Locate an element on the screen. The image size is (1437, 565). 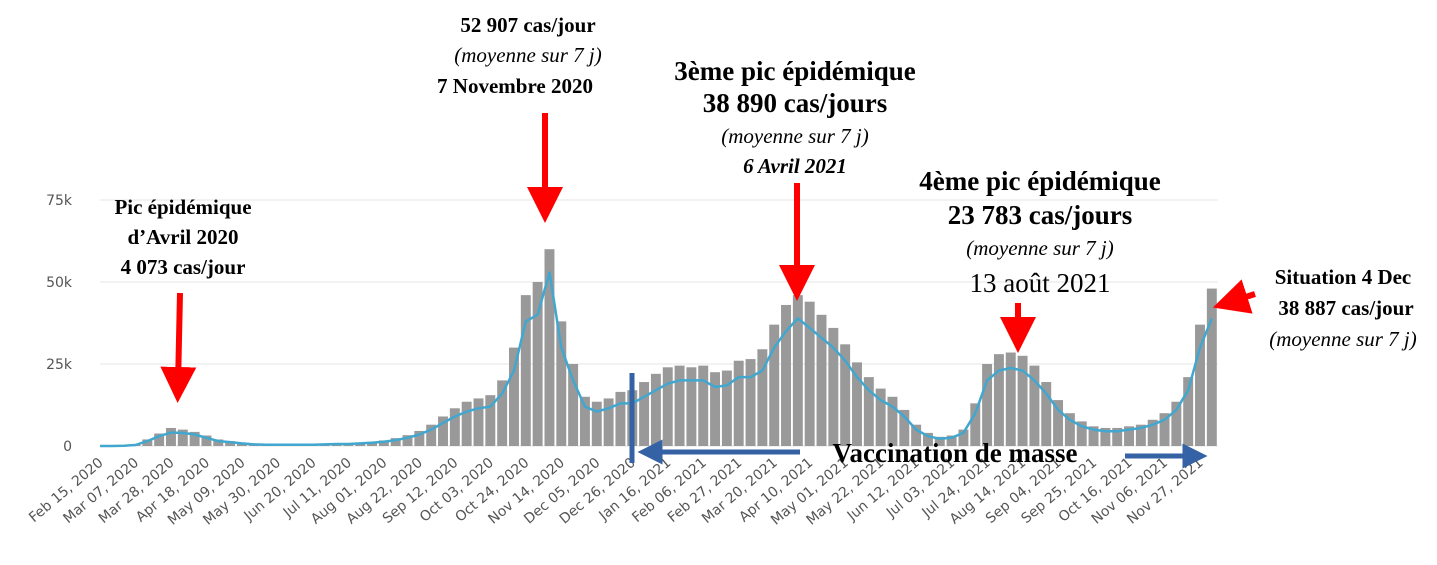
annotation: 6 Avril 2021 is located at coordinates (795, 166).